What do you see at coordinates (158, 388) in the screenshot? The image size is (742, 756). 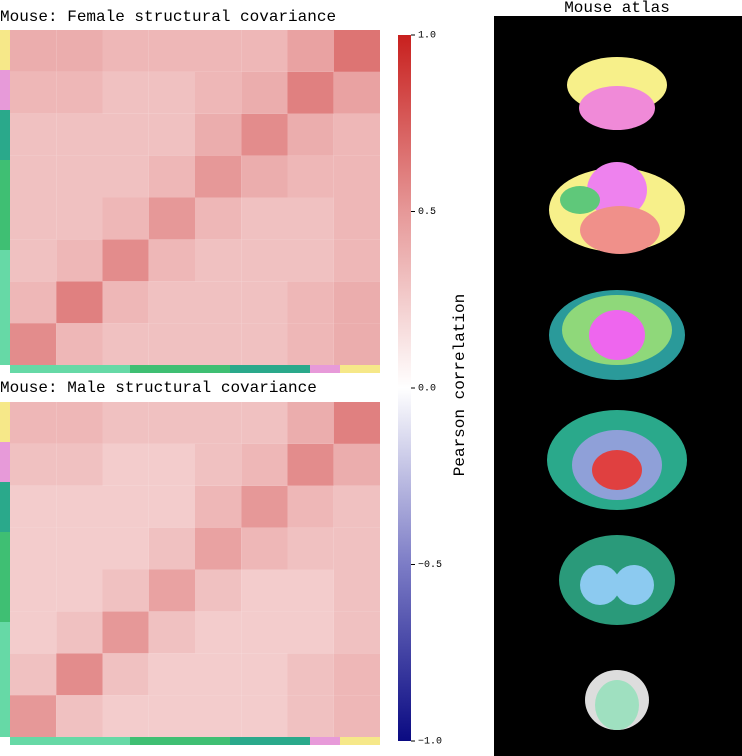 I see `heatmap-title: Mouse: Male structural covariance` at bounding box center [158, 388].